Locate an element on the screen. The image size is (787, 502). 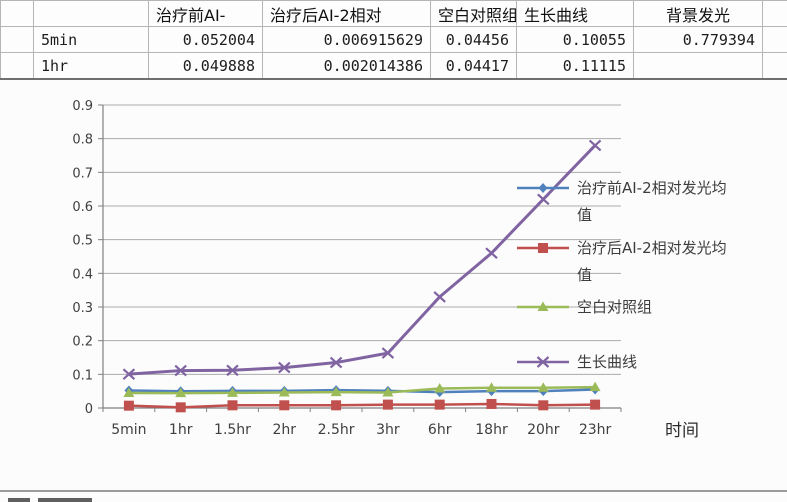
legend-label: 治疗后AI-2相对发光均值 is located at coordinates (652, 261).